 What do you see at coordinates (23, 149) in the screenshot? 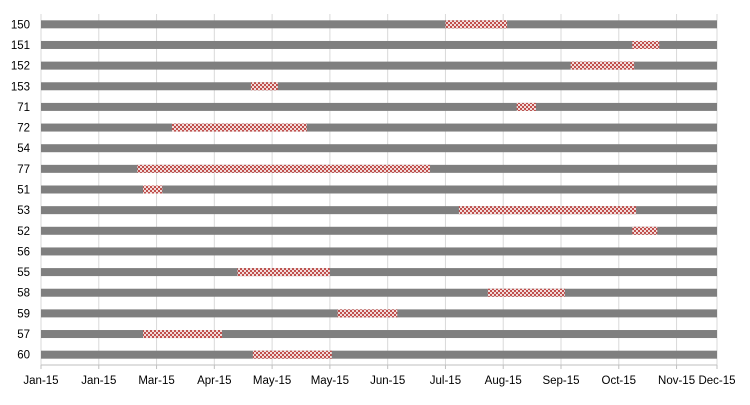
I see `y-category-label: 54` at bounding box center [23, 149].